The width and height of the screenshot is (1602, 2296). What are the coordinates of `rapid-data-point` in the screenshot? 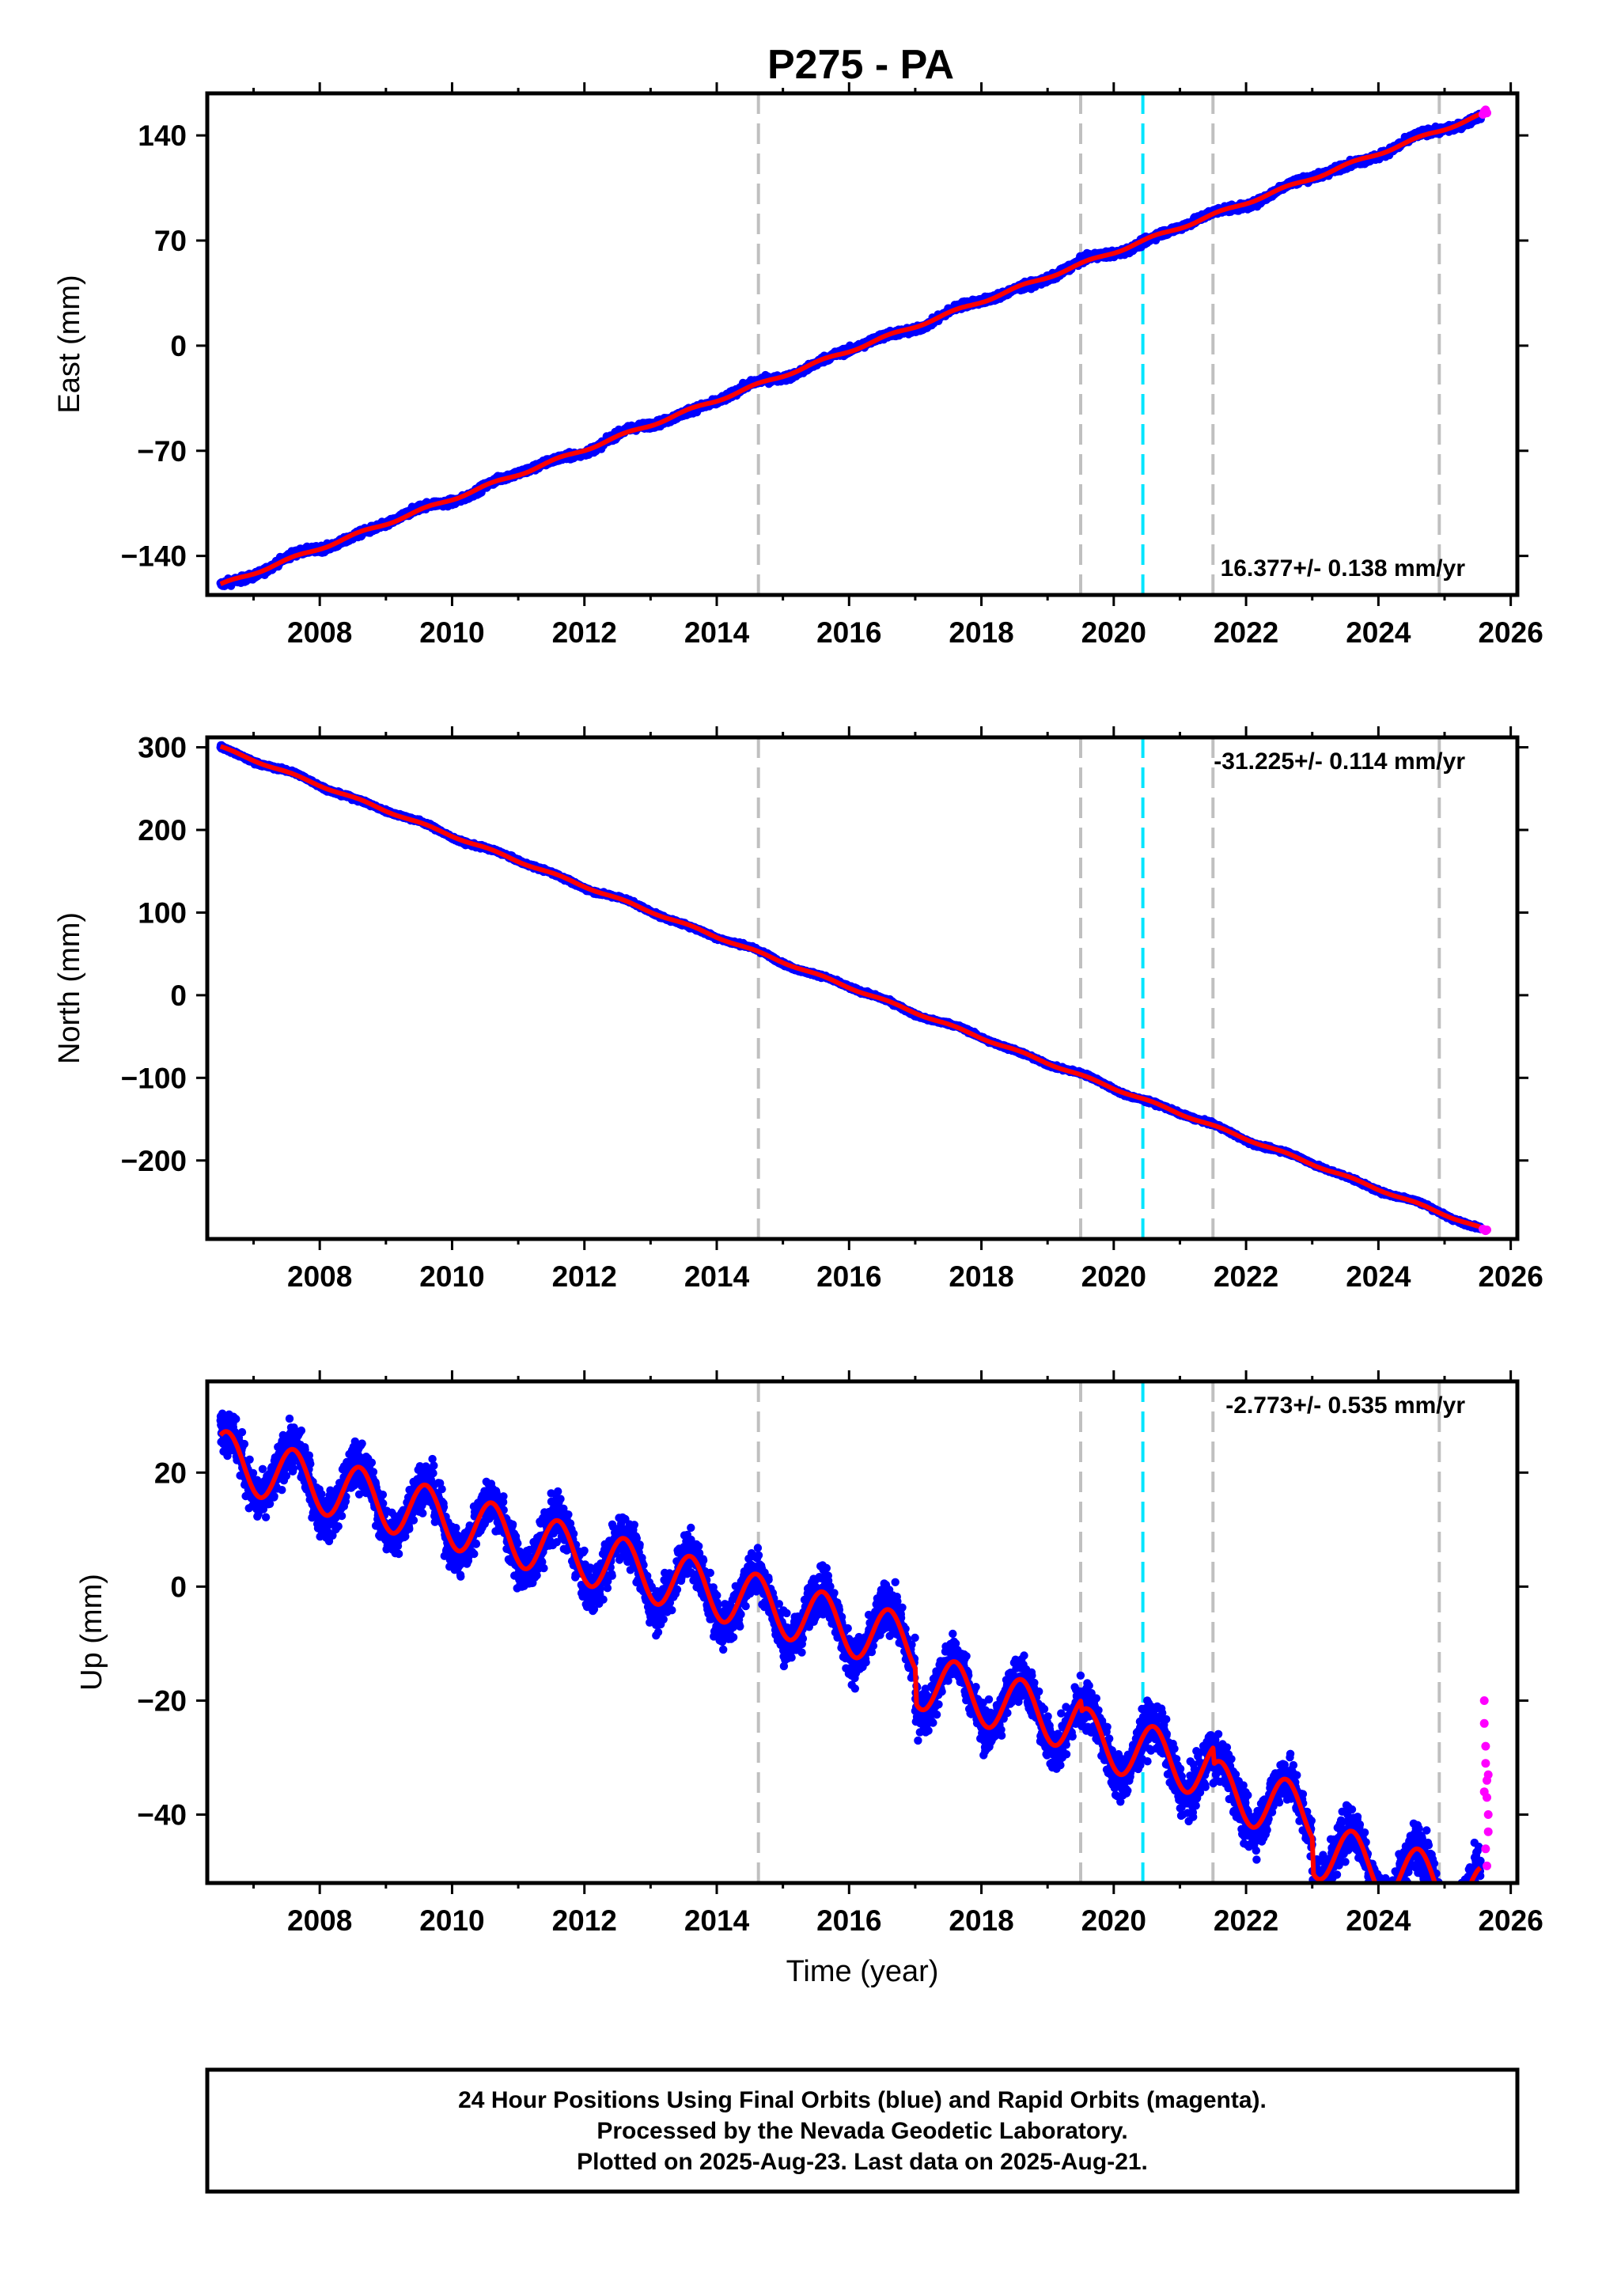 It's located at (1487, 113).